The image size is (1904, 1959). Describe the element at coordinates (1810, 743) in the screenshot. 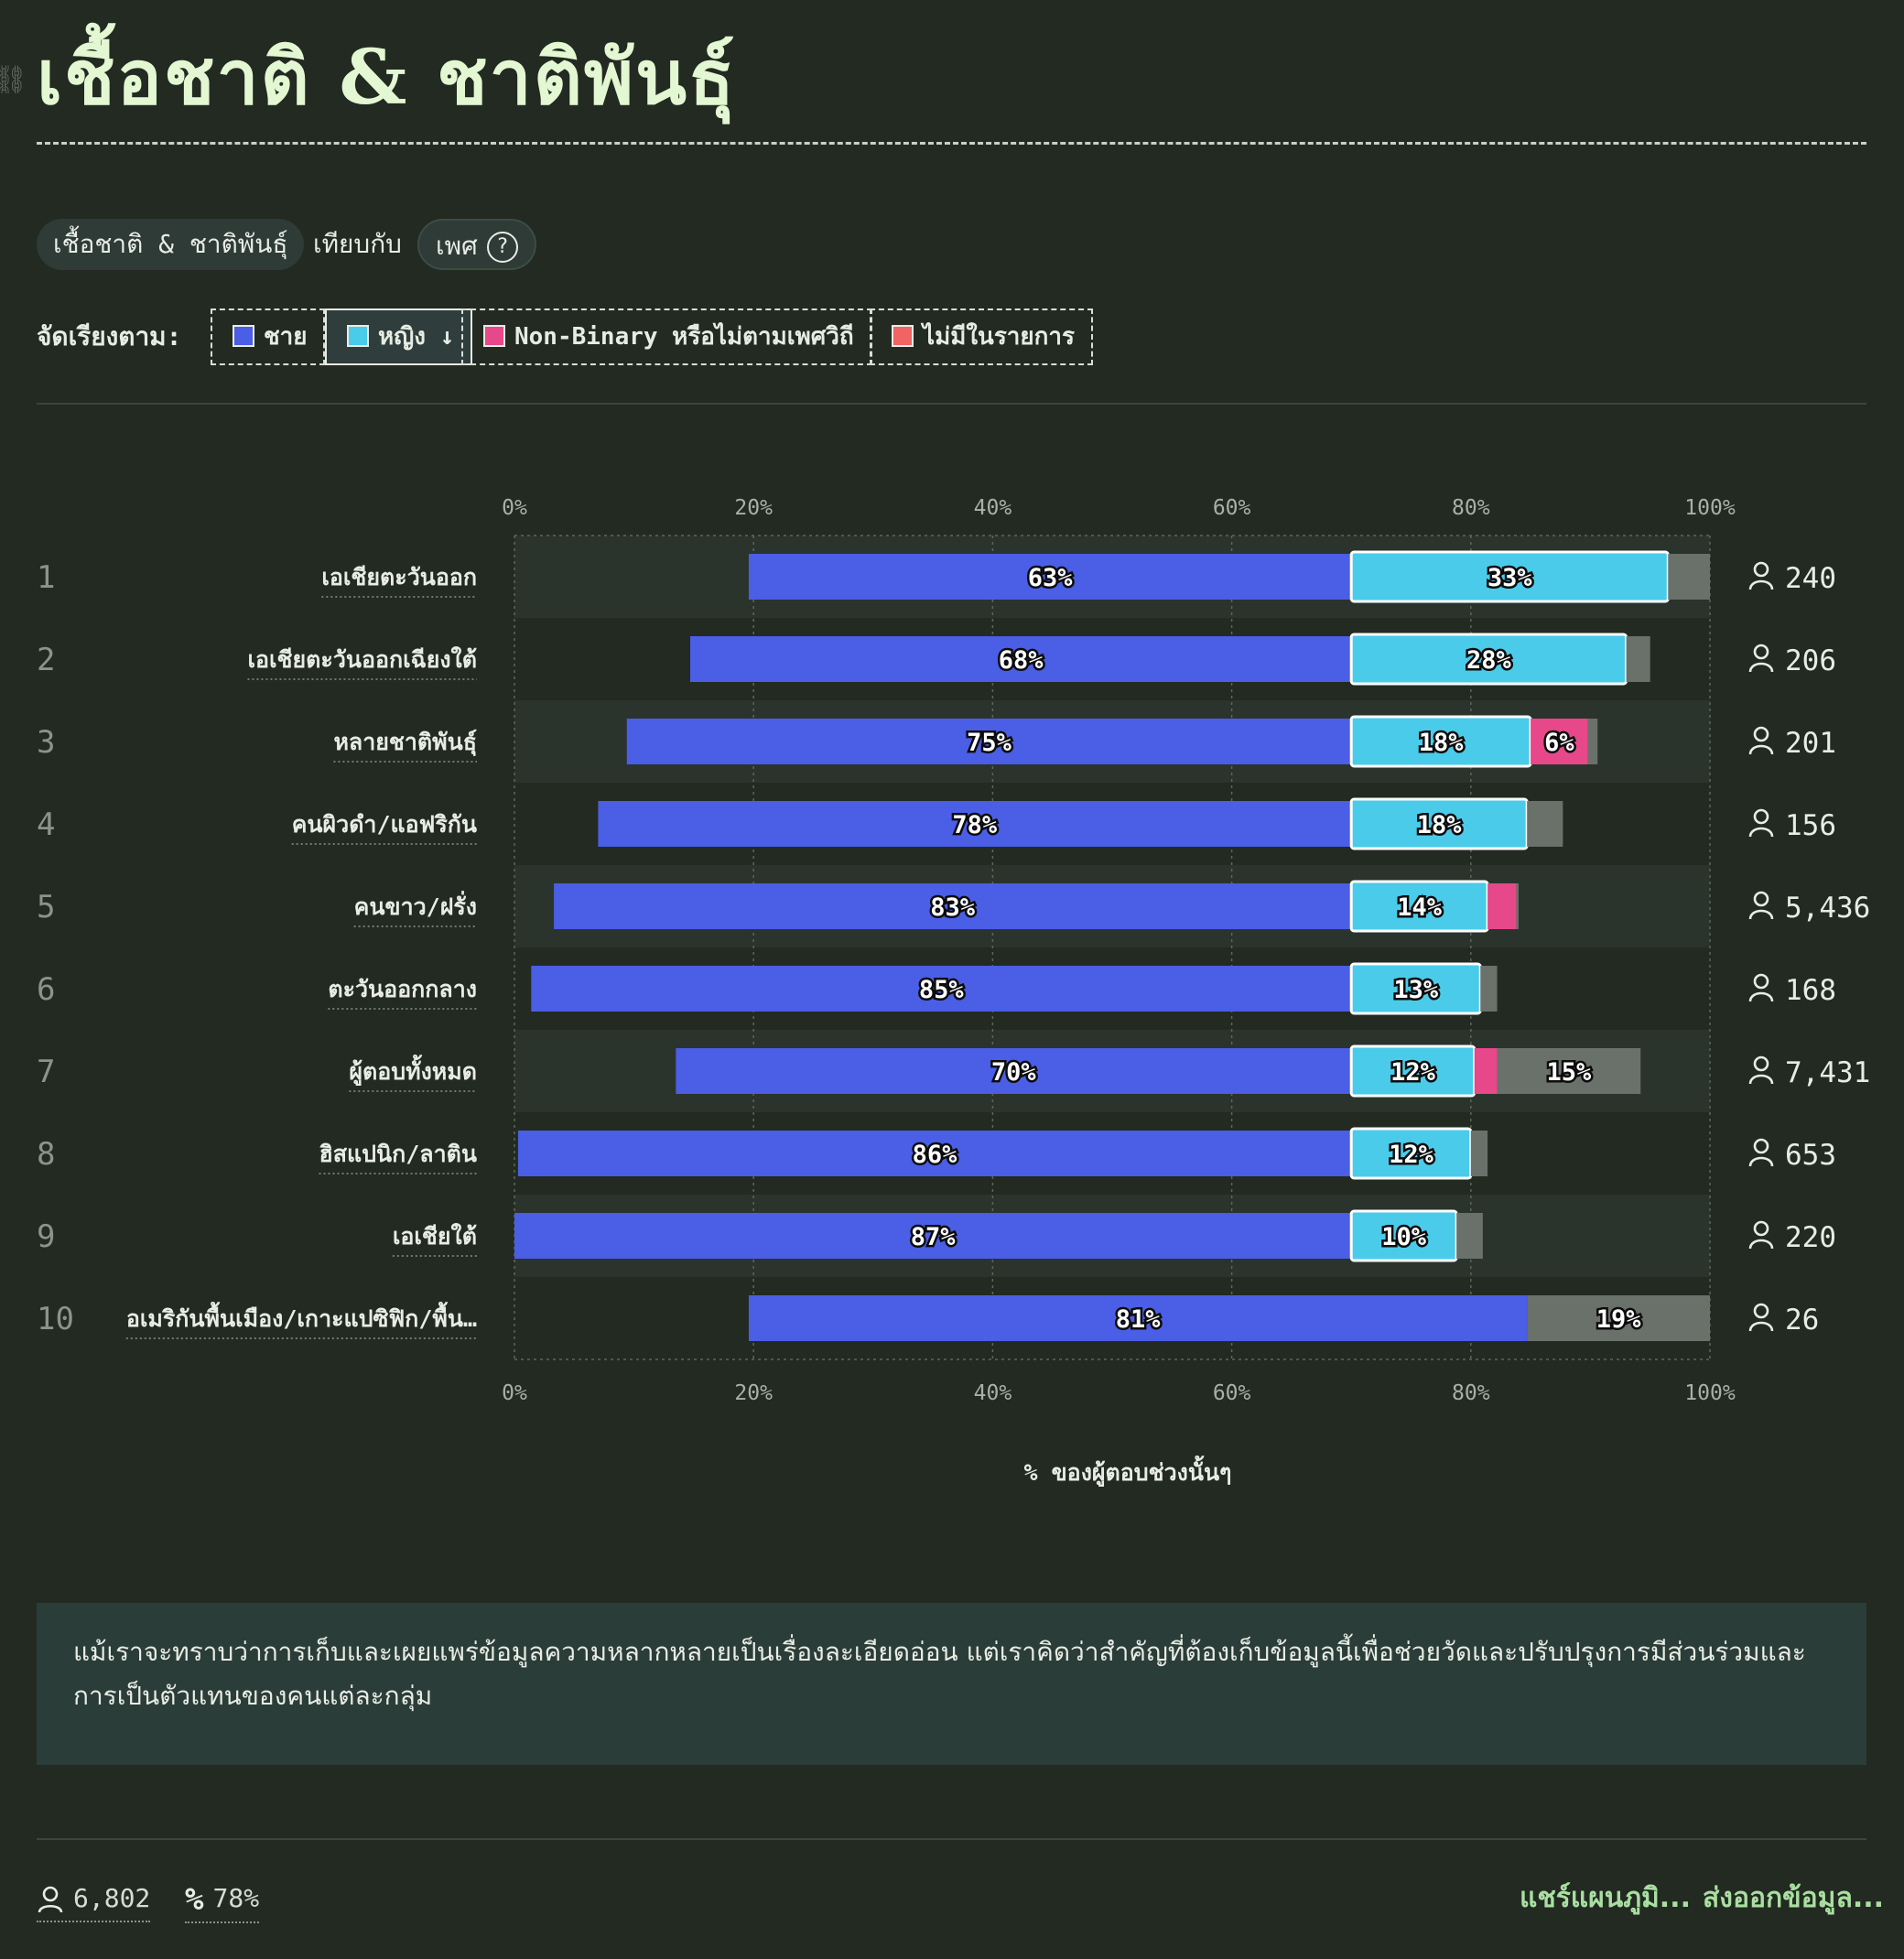

I see `row-count-value: 201` at that location.